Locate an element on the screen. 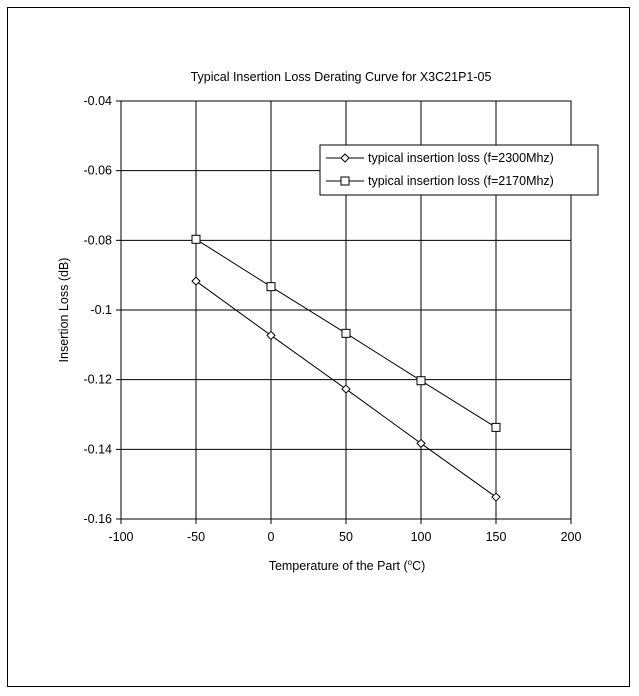 This screenshot has width=639, height=696. legend-box is located at coordinates (459, 170).